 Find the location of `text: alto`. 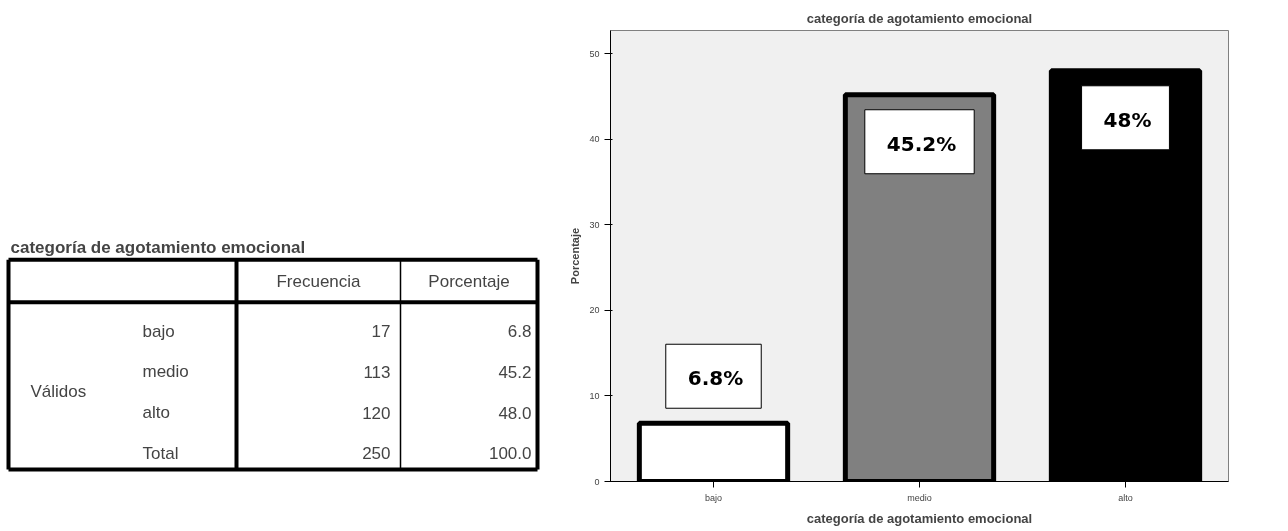

text: alto is located at coordinates (156, 413).